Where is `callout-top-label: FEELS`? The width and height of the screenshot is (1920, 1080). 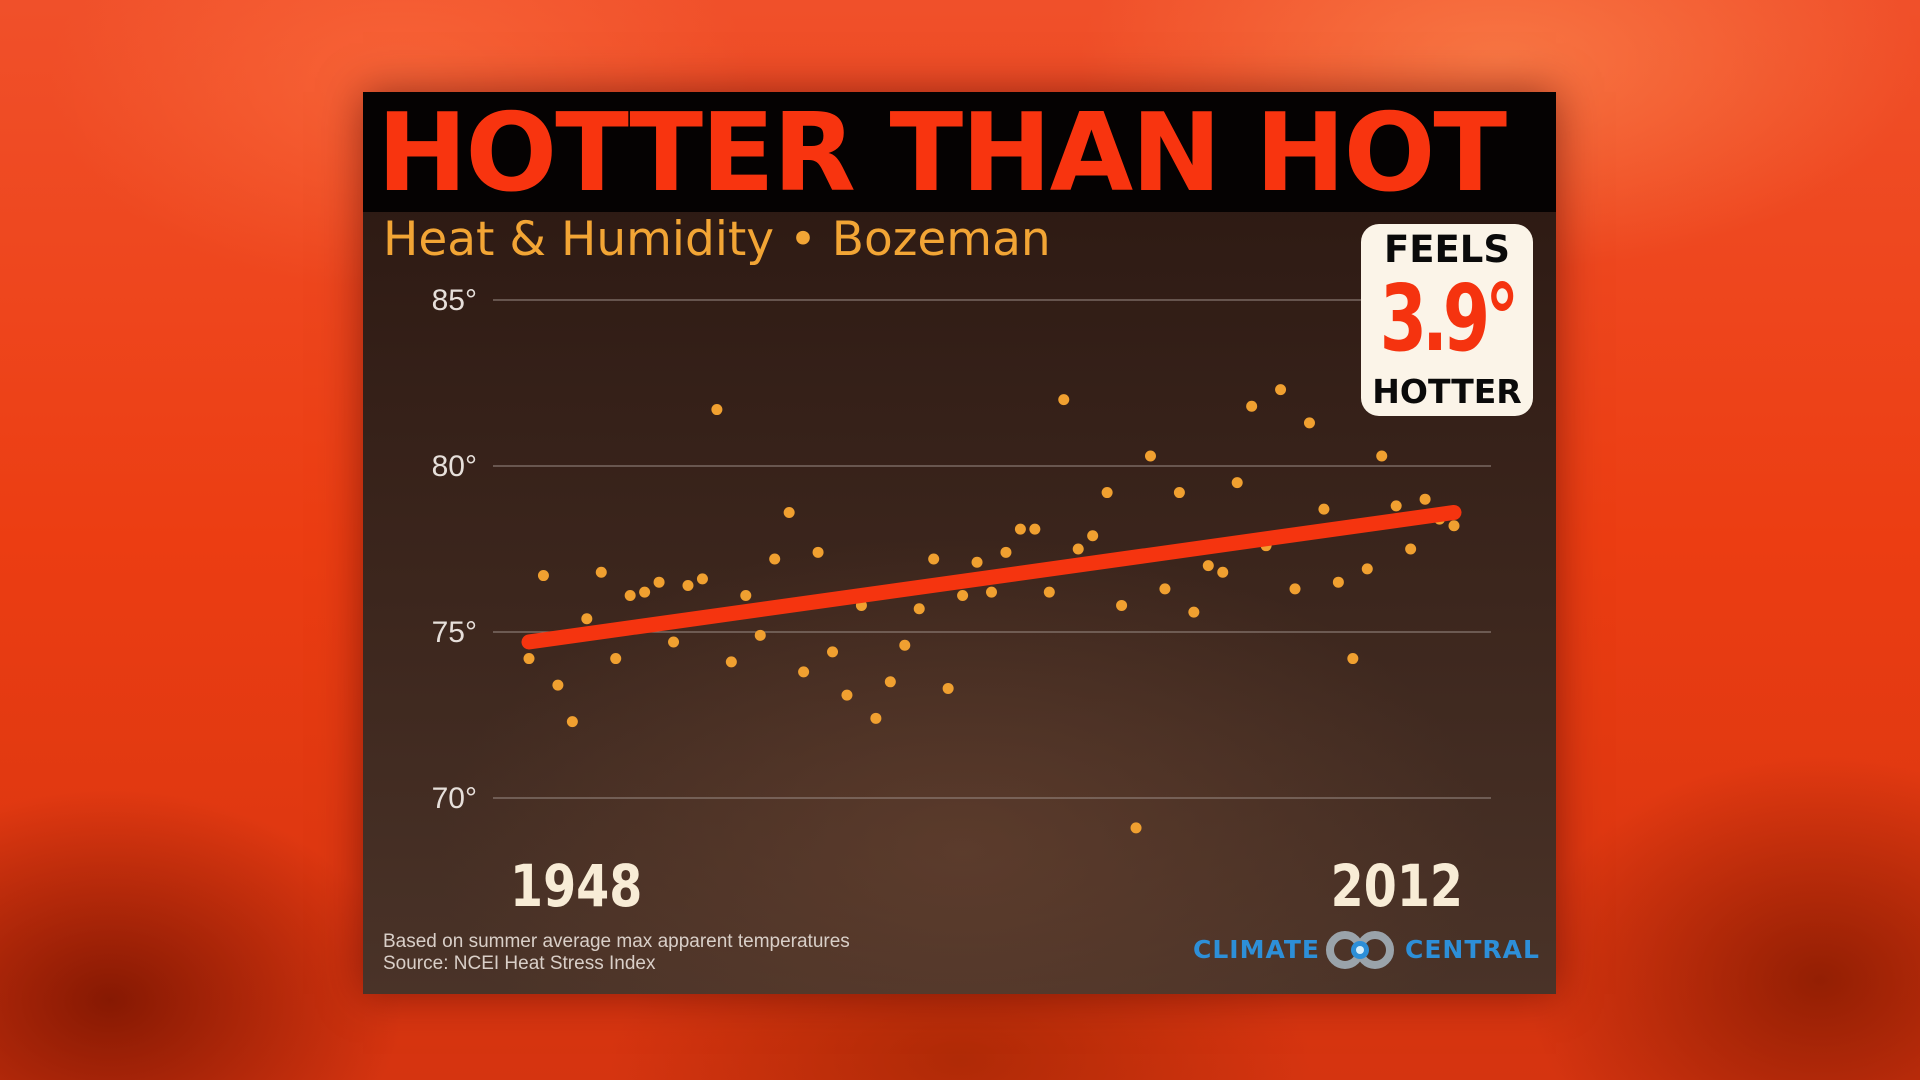
callout-top-label: FEELS is located at coordinates (1447, 249).